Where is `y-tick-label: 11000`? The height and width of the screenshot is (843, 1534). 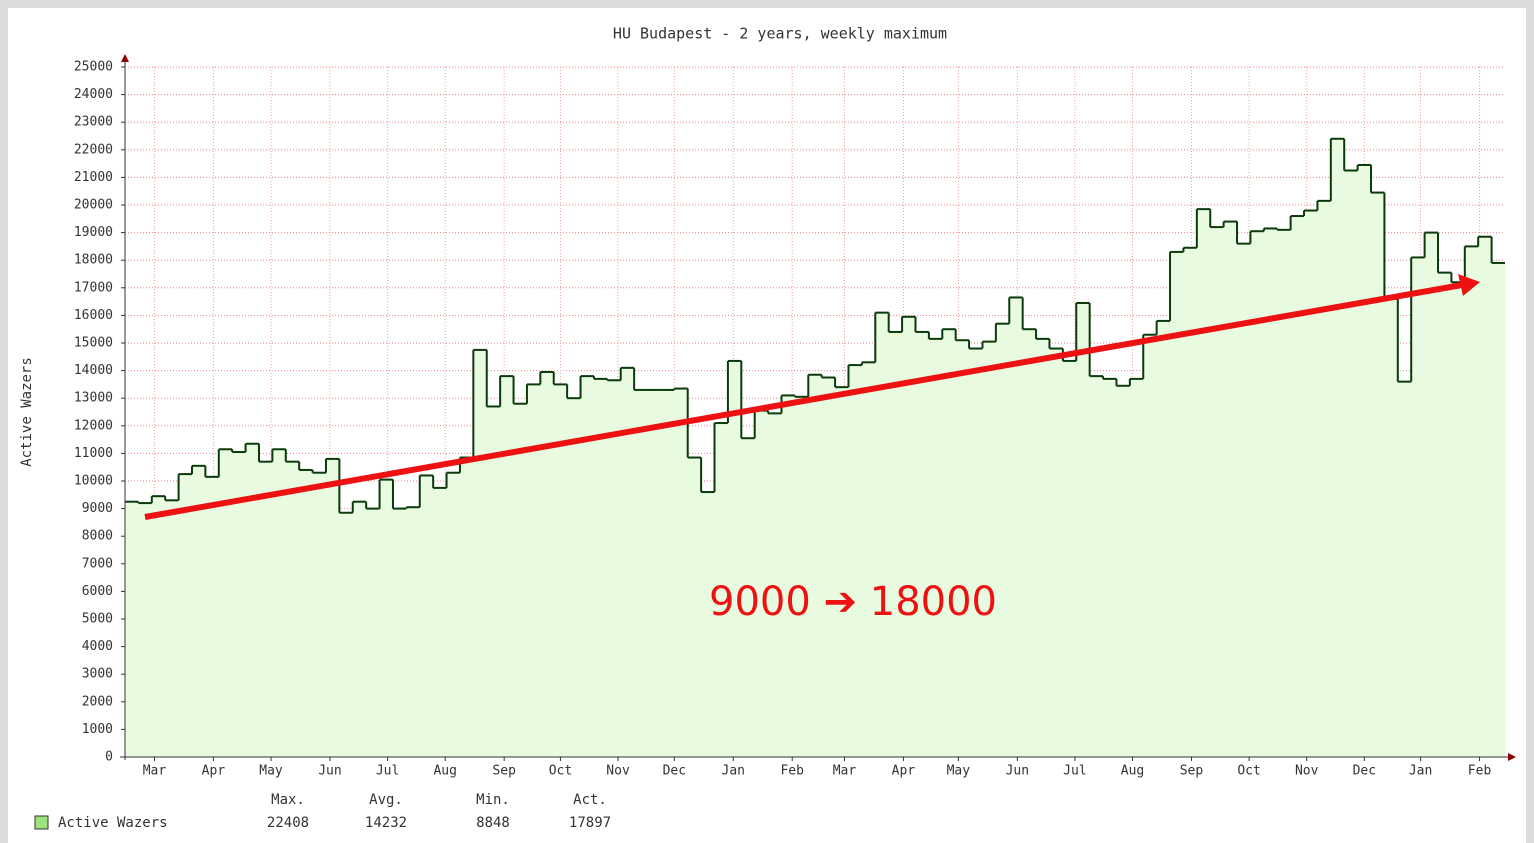 y-tick-label: 11000 is located at coordinates (93, 453).